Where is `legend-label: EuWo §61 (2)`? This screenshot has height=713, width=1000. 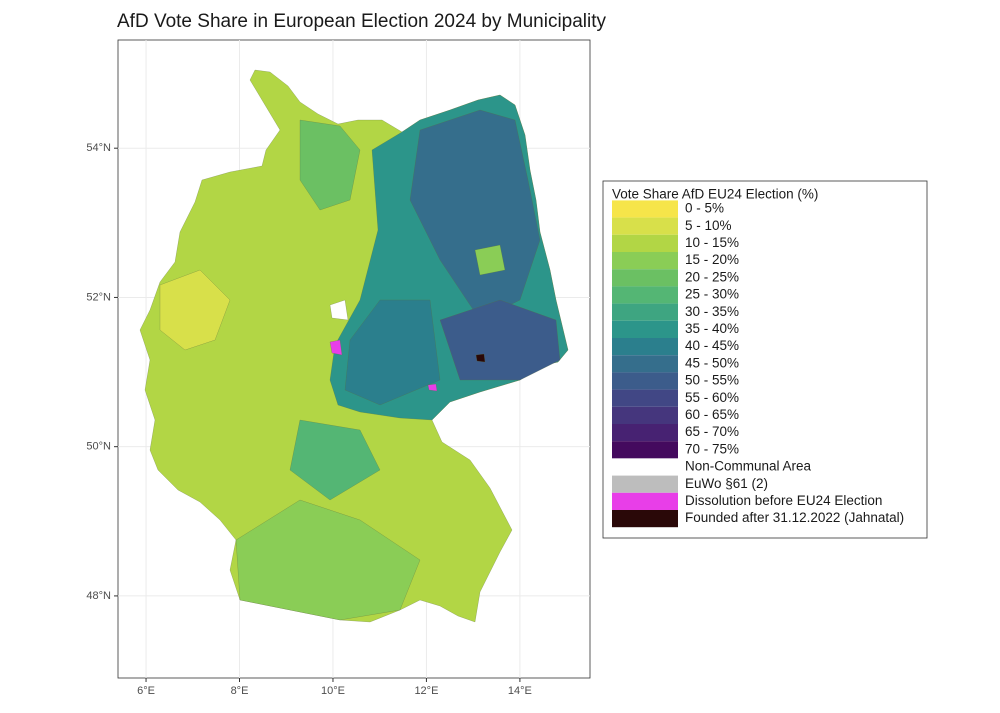
legend-label: EuWo §61 (2) is located at coordinates (726, 483).